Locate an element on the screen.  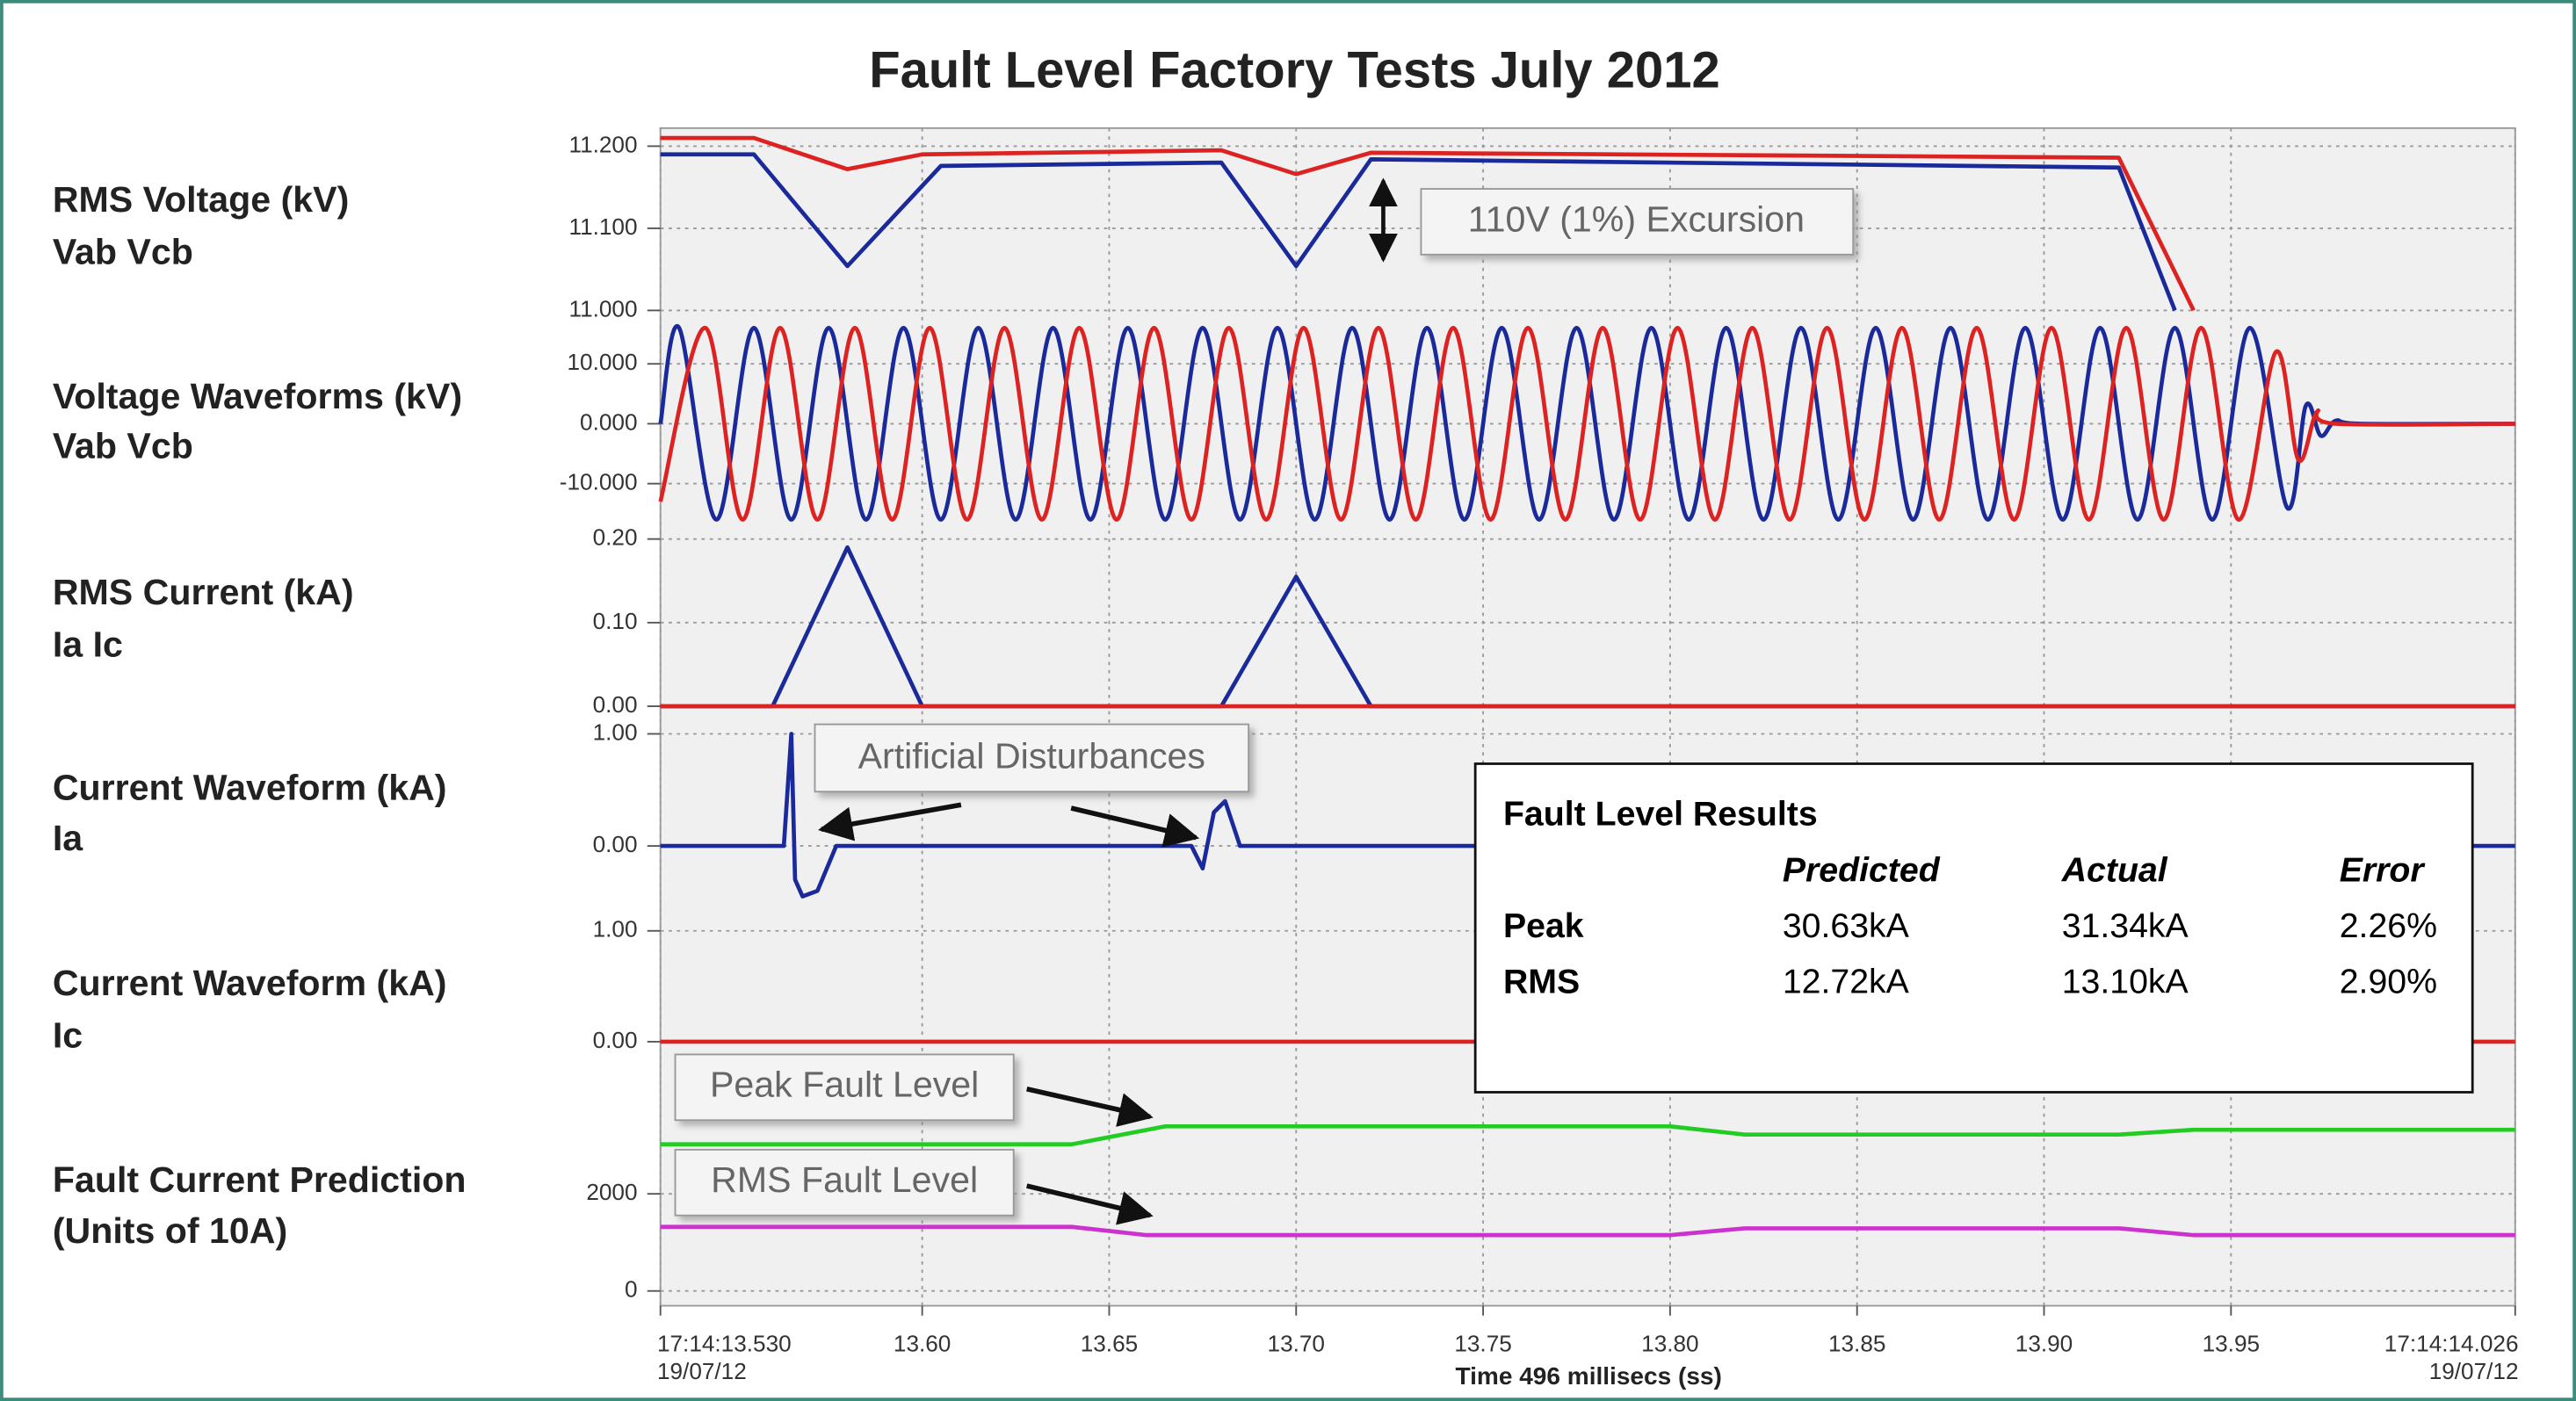
annotation: Peak Fault Level is located at coordinates (914, 1090).